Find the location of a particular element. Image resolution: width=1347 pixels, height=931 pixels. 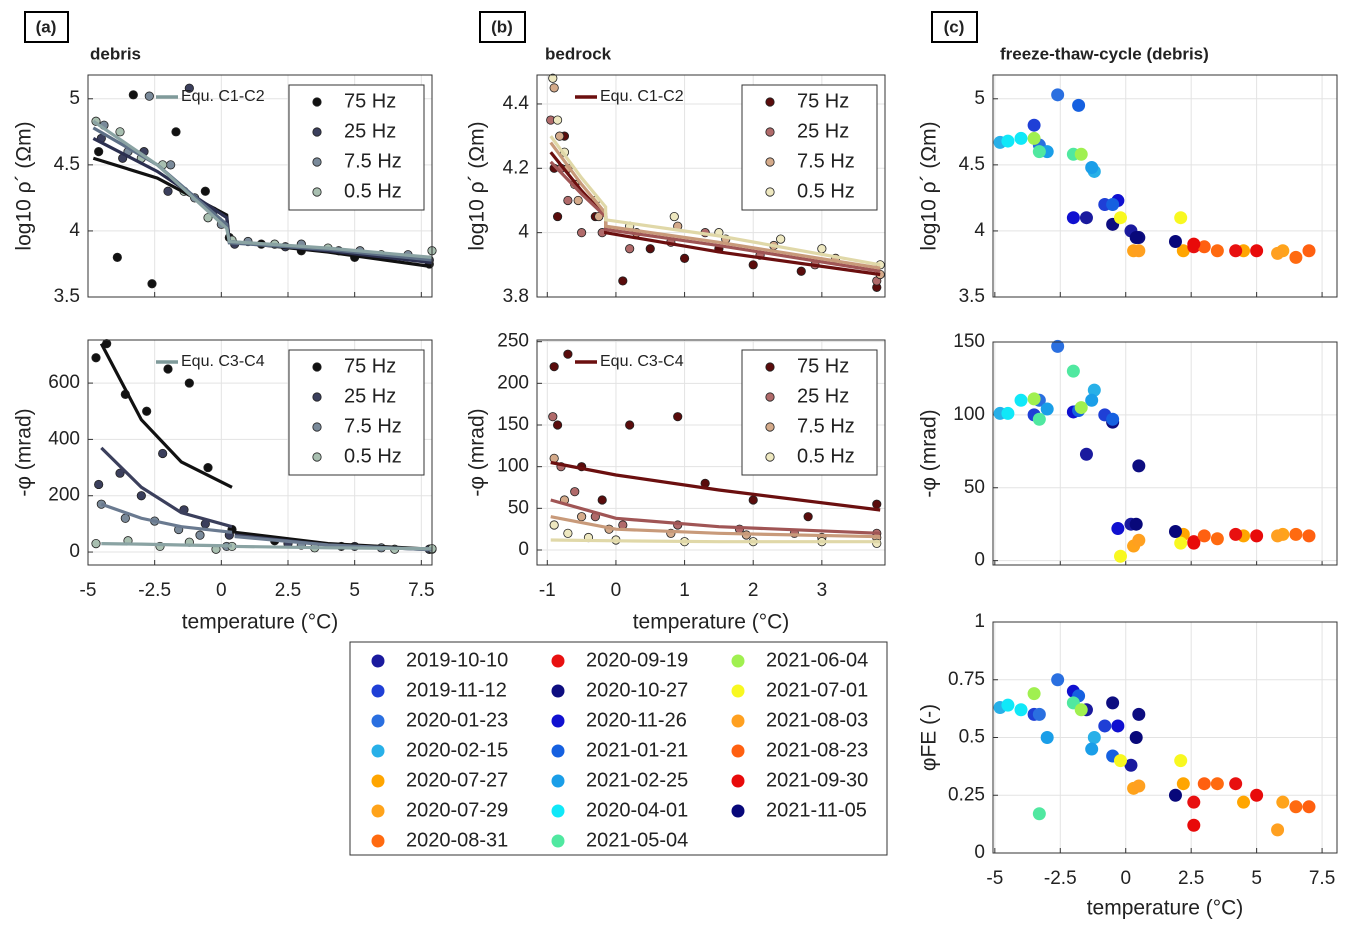

y-tick-label: 100 is located at coordinates (513, 466).